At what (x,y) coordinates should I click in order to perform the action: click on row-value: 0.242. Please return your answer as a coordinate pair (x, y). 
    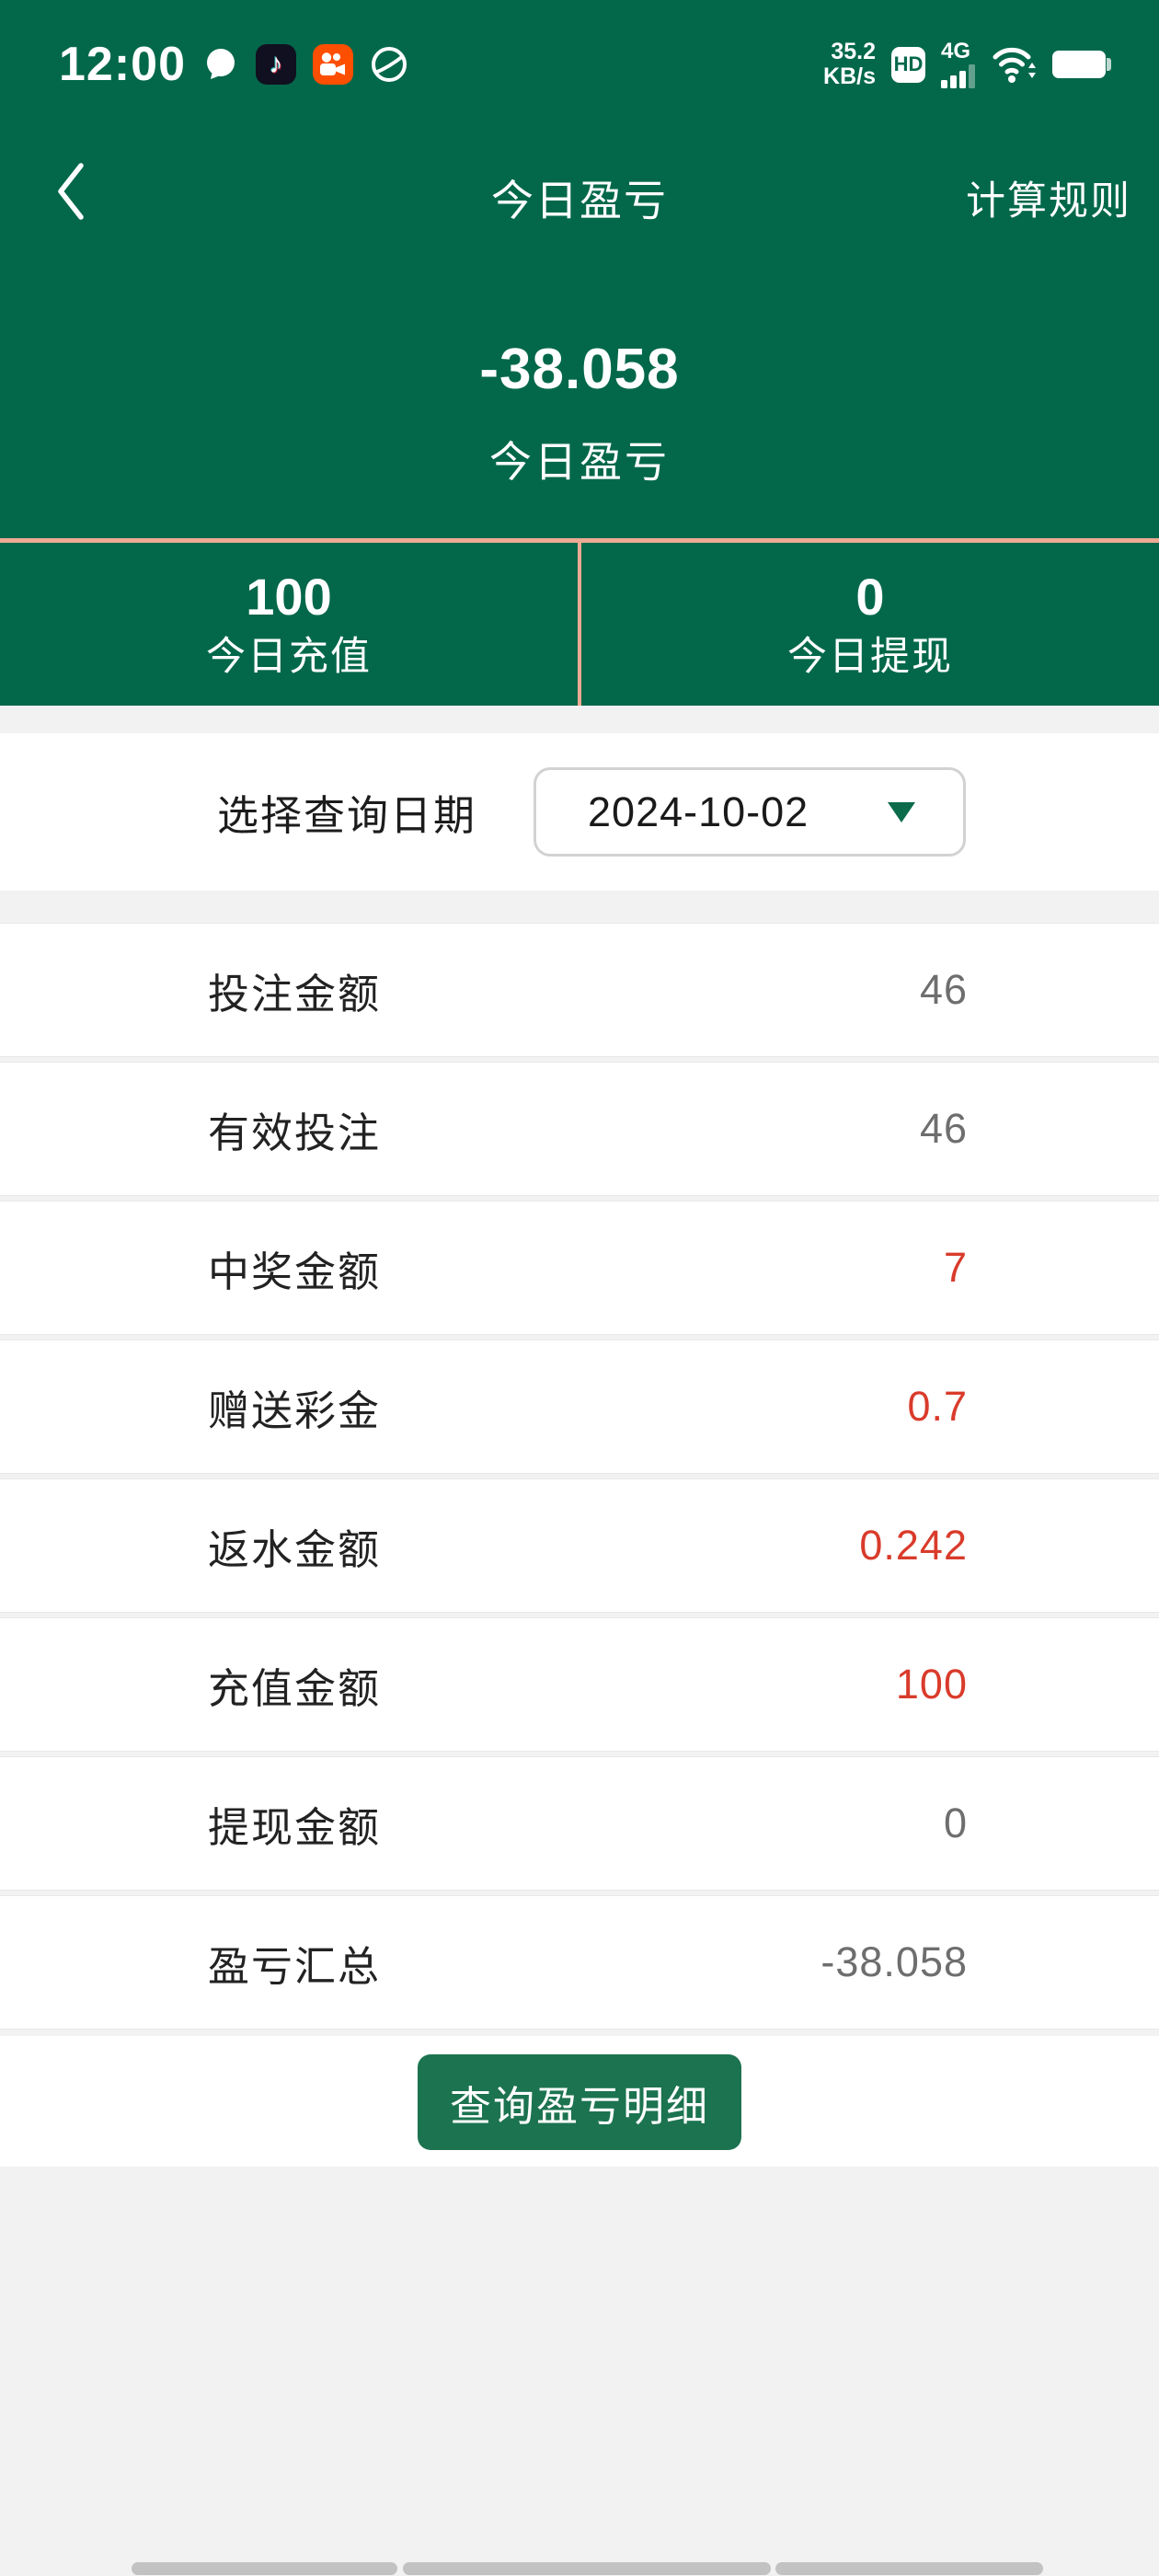
    Looking at the image, I should click on (913, 1545).